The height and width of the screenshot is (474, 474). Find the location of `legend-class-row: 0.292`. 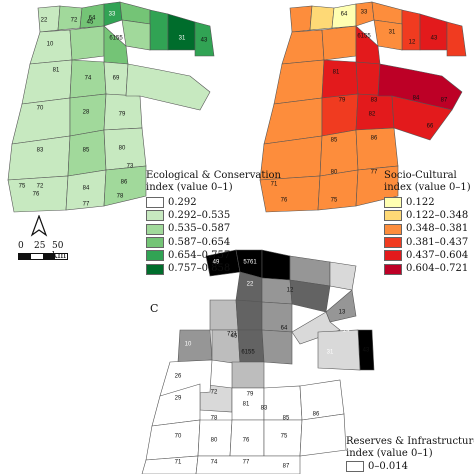

legend-class-row: 0.292 is located at coordinates (213, 202).